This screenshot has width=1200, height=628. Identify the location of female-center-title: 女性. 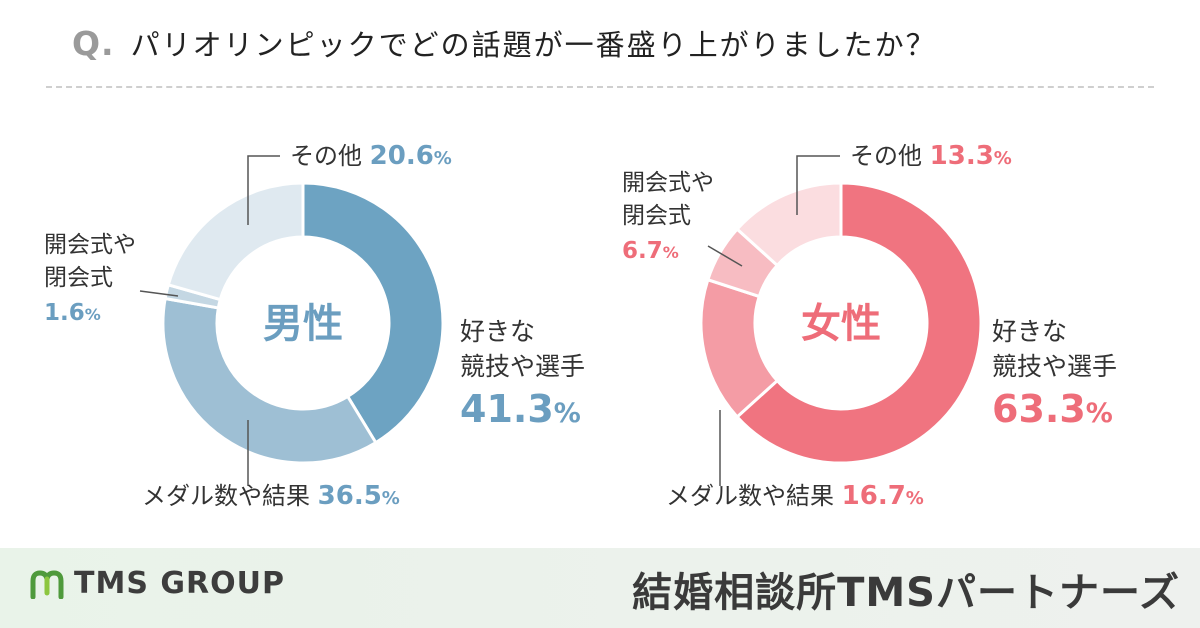
(841, 324).